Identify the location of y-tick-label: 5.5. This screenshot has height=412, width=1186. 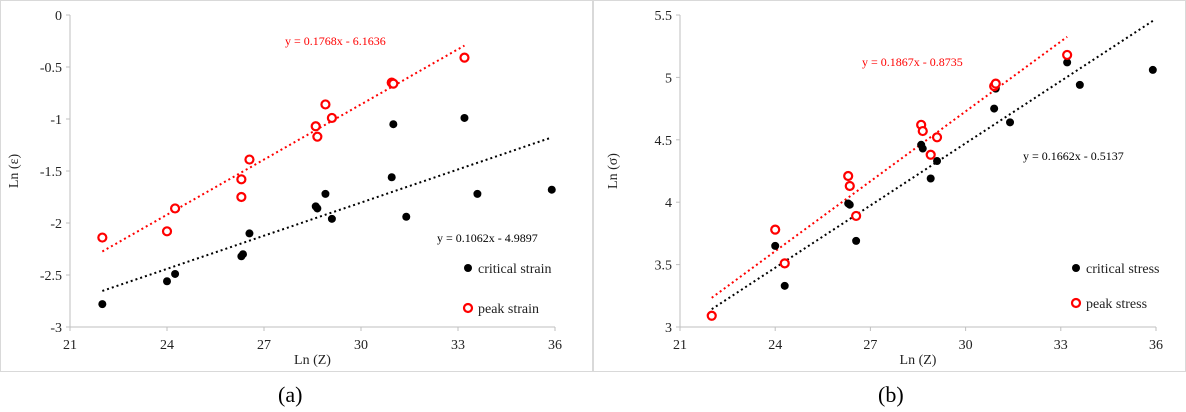
(664, 16).